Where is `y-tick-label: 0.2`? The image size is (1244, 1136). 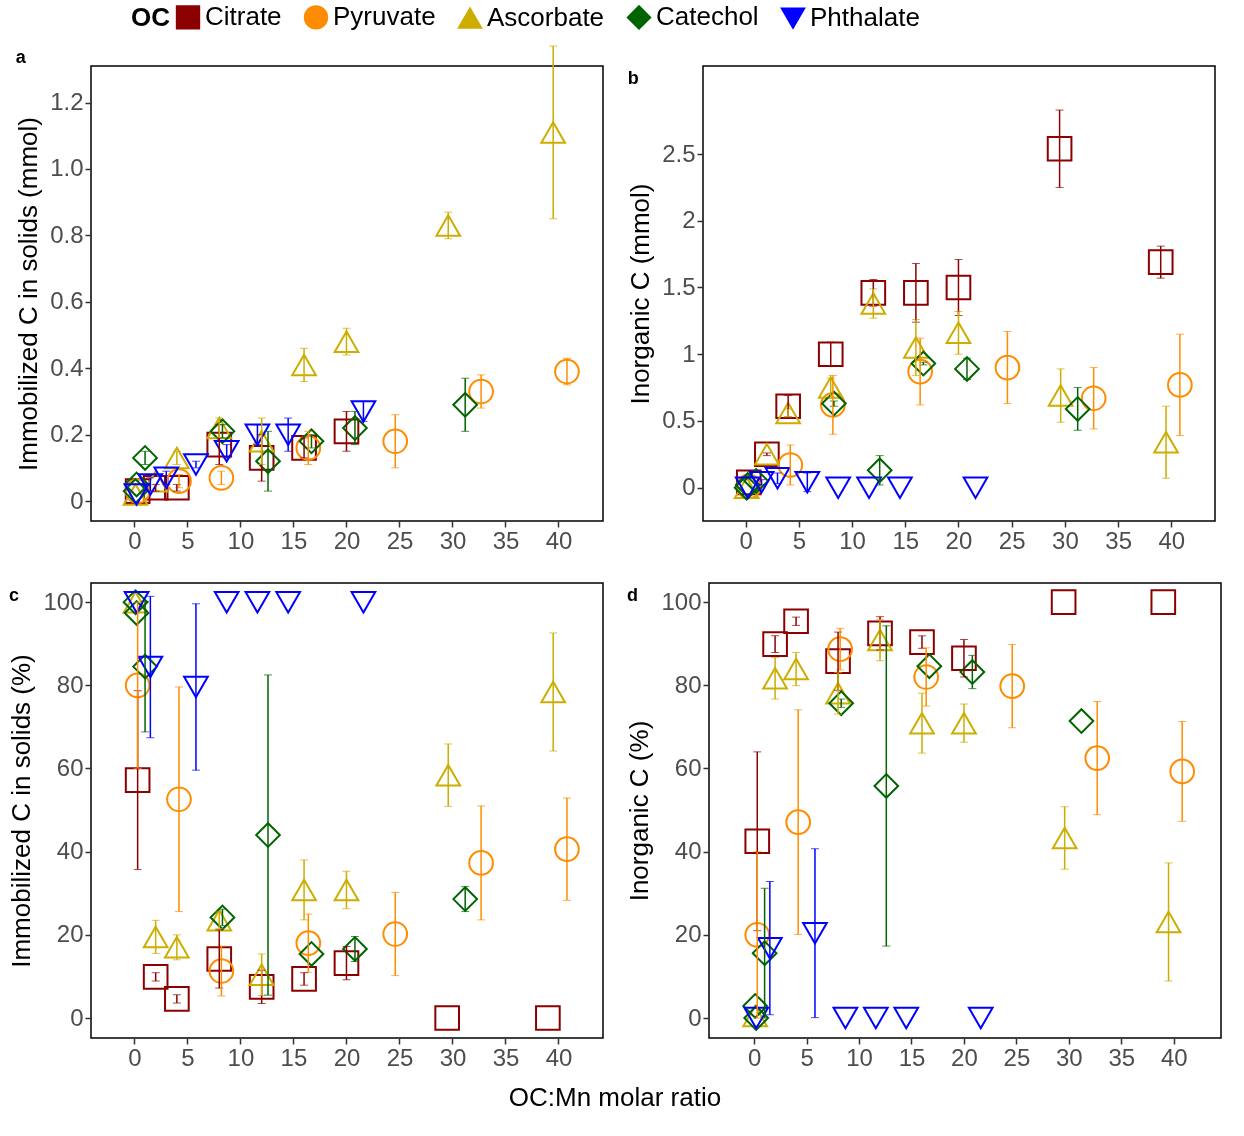
y-tick-label: 0.2 is located at coordinates (67, 434).